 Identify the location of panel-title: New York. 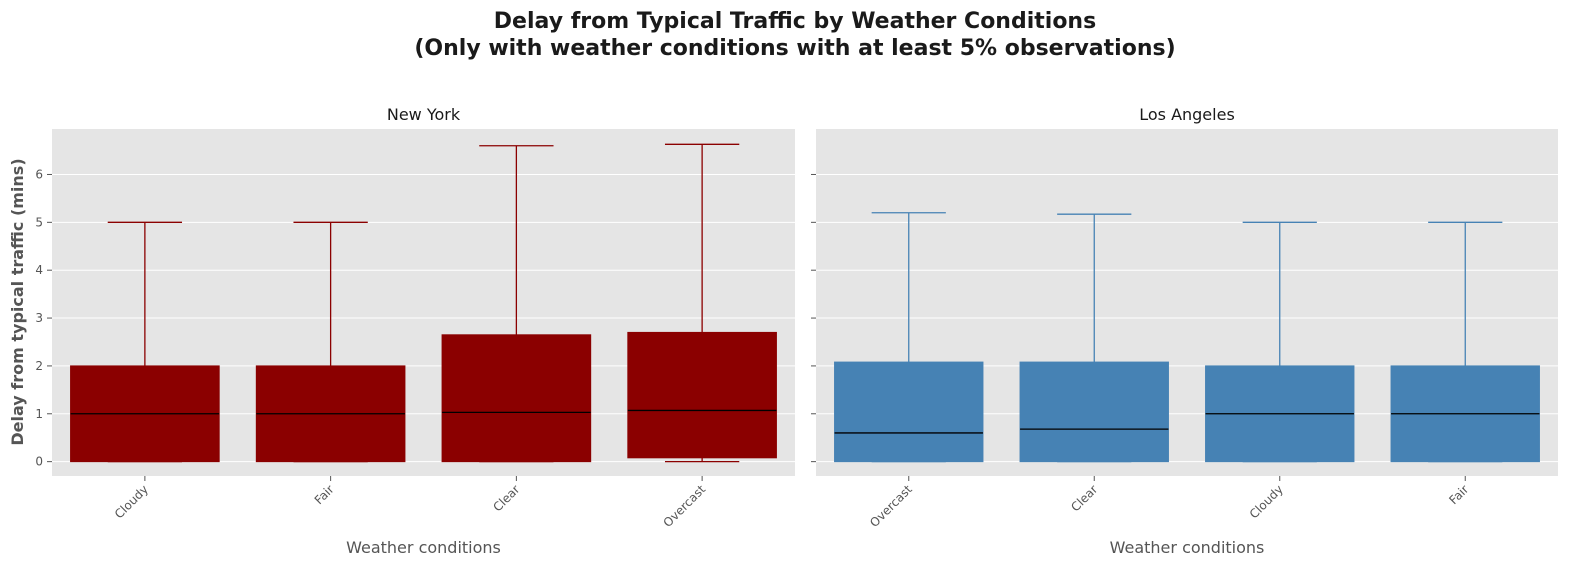
(424, 114).